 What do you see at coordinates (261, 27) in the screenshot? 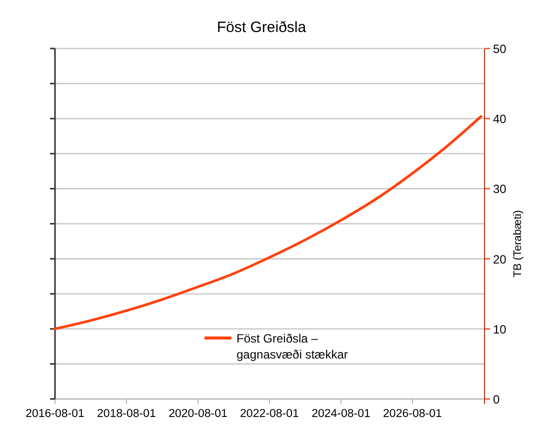
I see `chart-title: Föst Greiðsla` at bounding box center [261, 27].